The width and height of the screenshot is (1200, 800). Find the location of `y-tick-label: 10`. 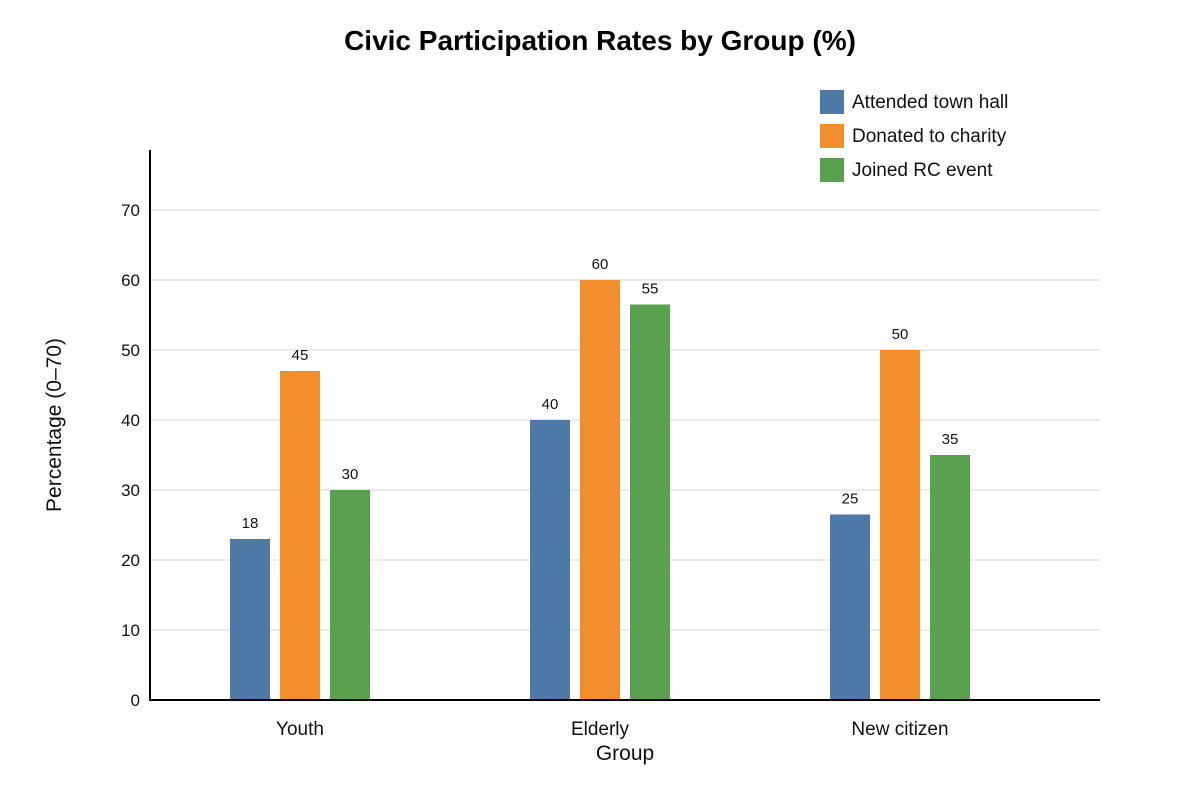

y-tick-label: 10 is located at coordinates (130, 630).